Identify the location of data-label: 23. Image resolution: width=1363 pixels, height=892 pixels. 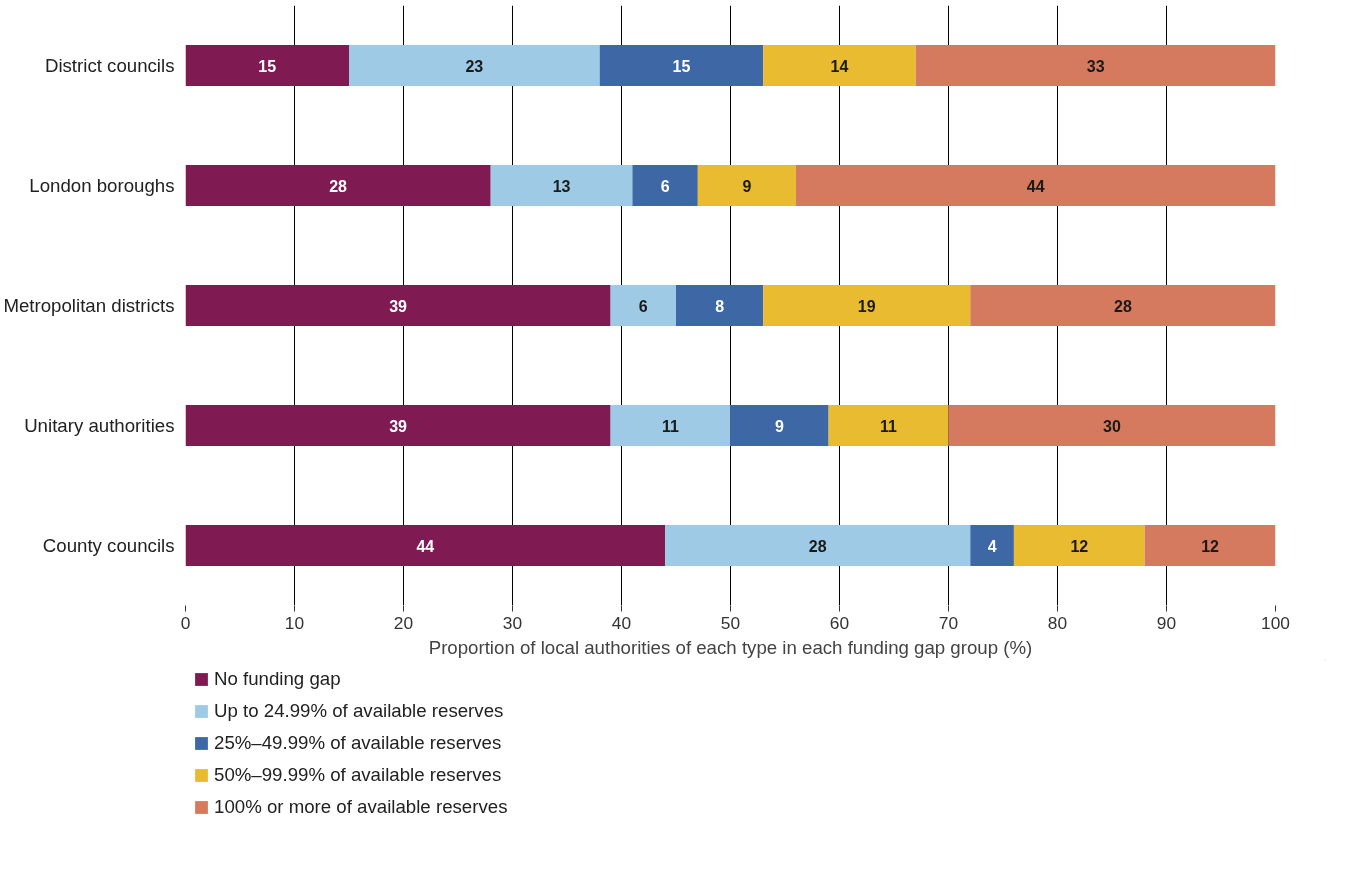
(474, 66).